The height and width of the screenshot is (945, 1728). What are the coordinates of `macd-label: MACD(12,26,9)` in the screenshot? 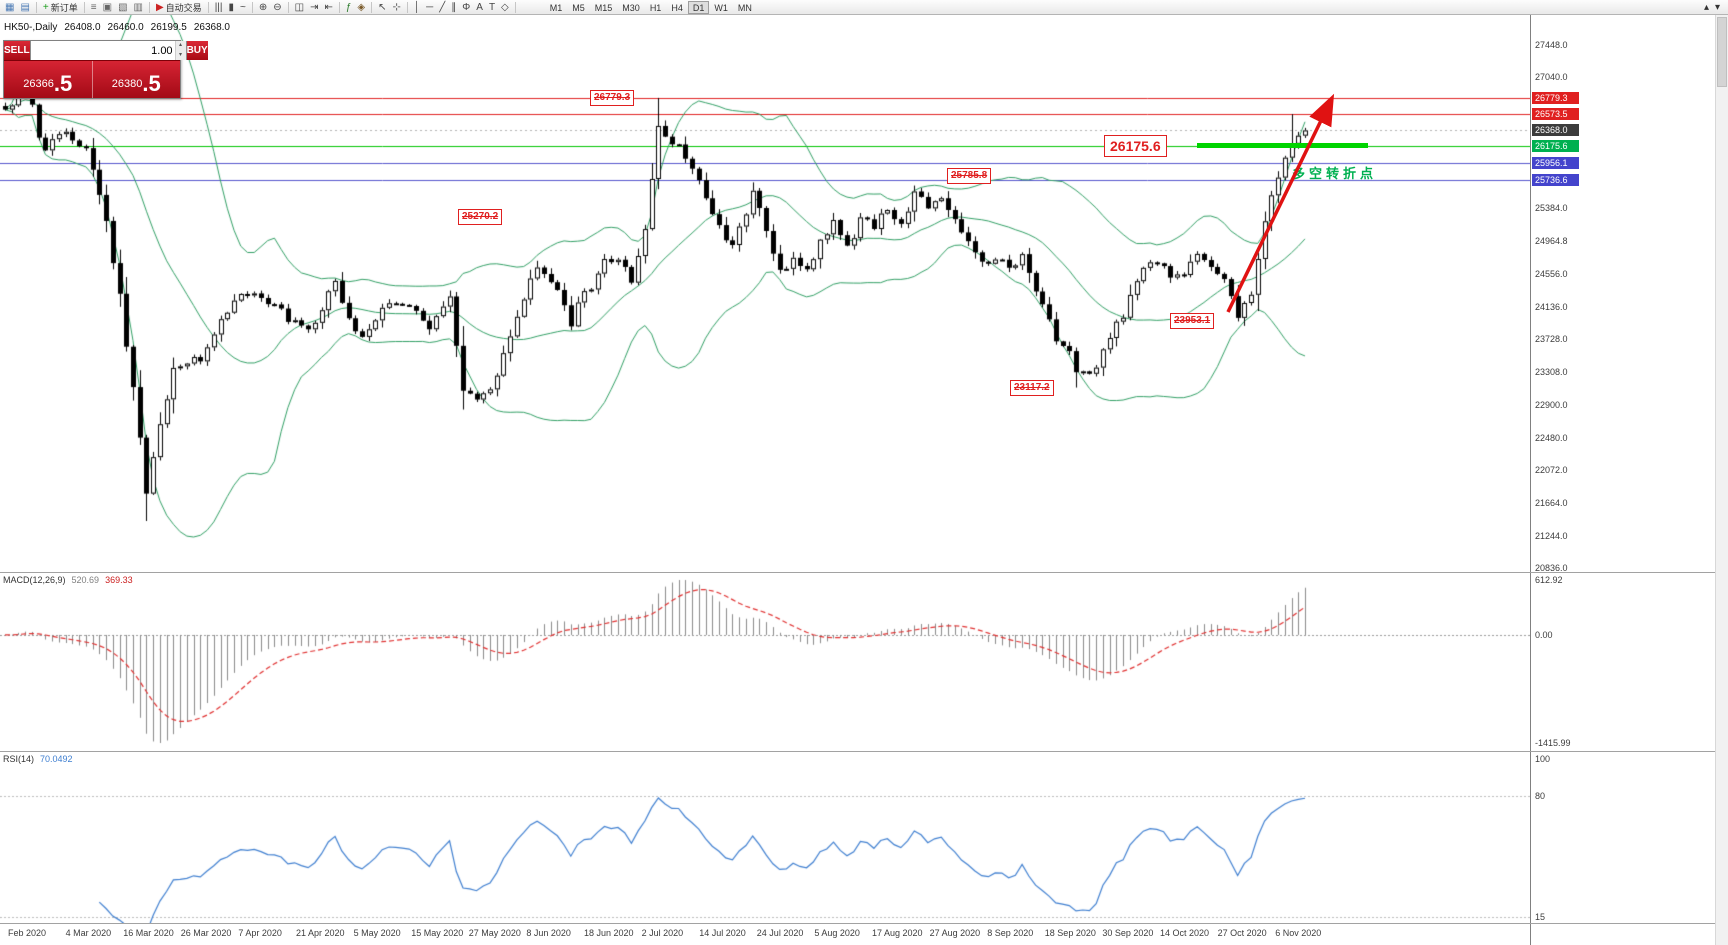 It's located at (34, 580).